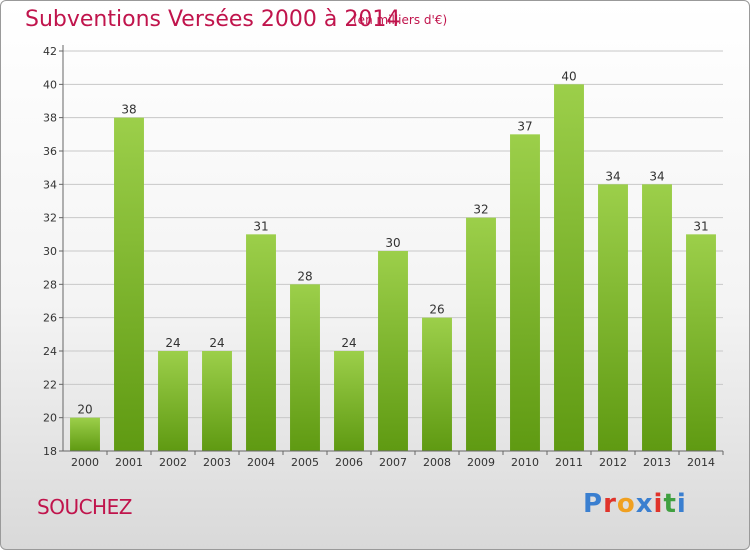 The image size is (750, 550). What do you see at coordinates (305, 462) in the screenshot?
I see `x-tick-label-2005: 2005` at bounding box center [305, 462].